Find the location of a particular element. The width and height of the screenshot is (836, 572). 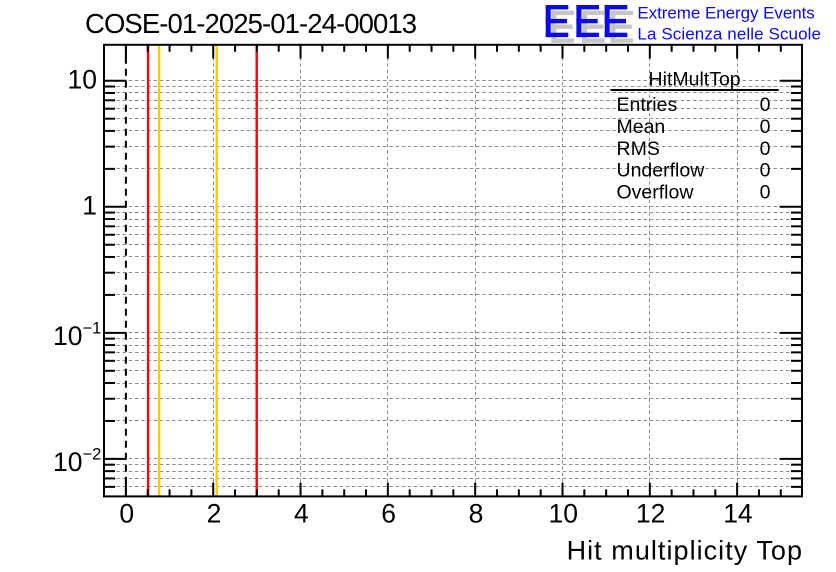

svg-text: Overflow is located at coordinates (656, 193).